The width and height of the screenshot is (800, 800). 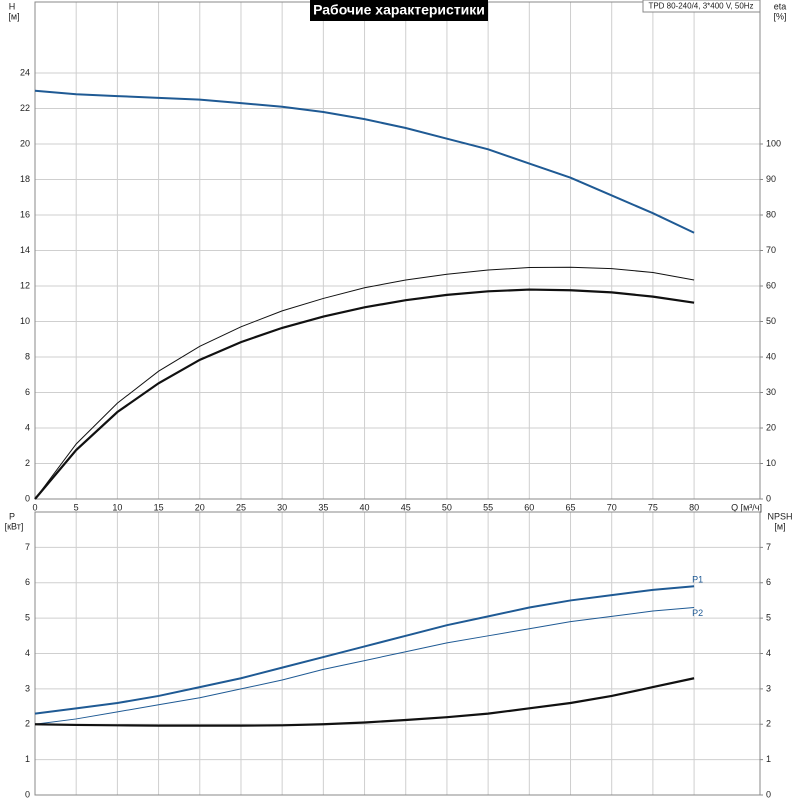 I want to click on x-tick-label: 60, so click(x=529, y=507).